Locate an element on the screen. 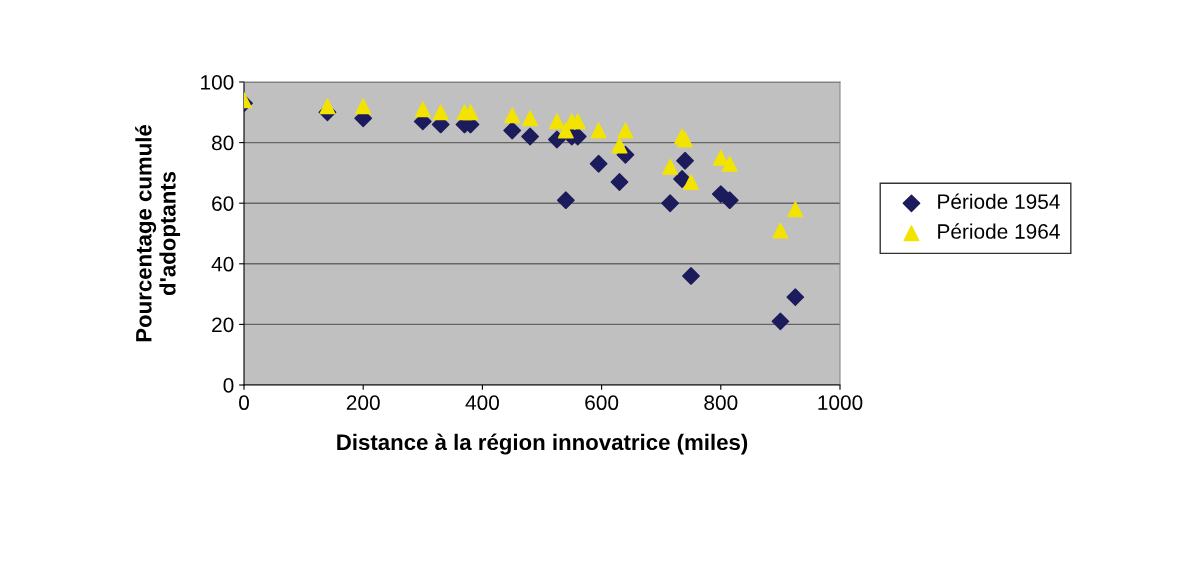 The height and width of the screenshot is (573, 1183). y-tick-label: 20 is located at coordinates (223, 325).